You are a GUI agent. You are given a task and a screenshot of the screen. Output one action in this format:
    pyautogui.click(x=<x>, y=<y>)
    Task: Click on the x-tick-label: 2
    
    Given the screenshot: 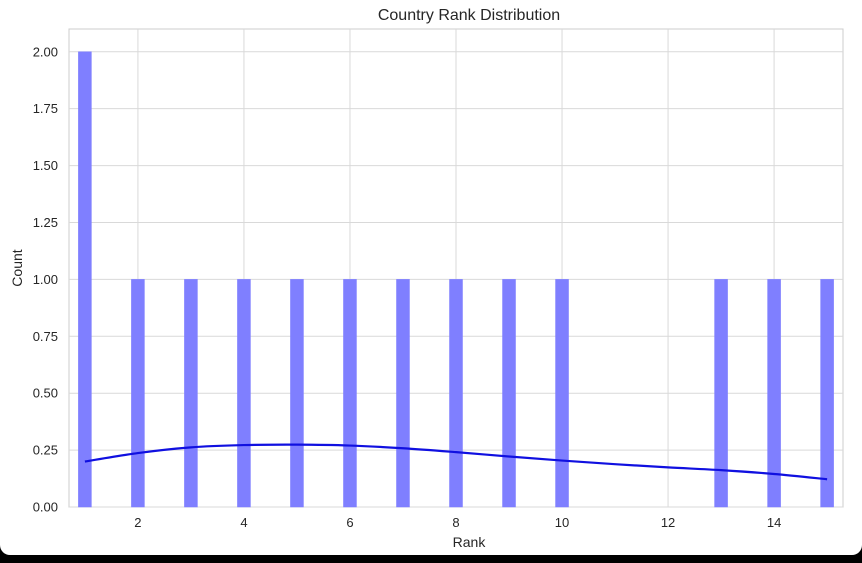 What is the action you would take?
    pyautogui.click(x=137, y=522)
    